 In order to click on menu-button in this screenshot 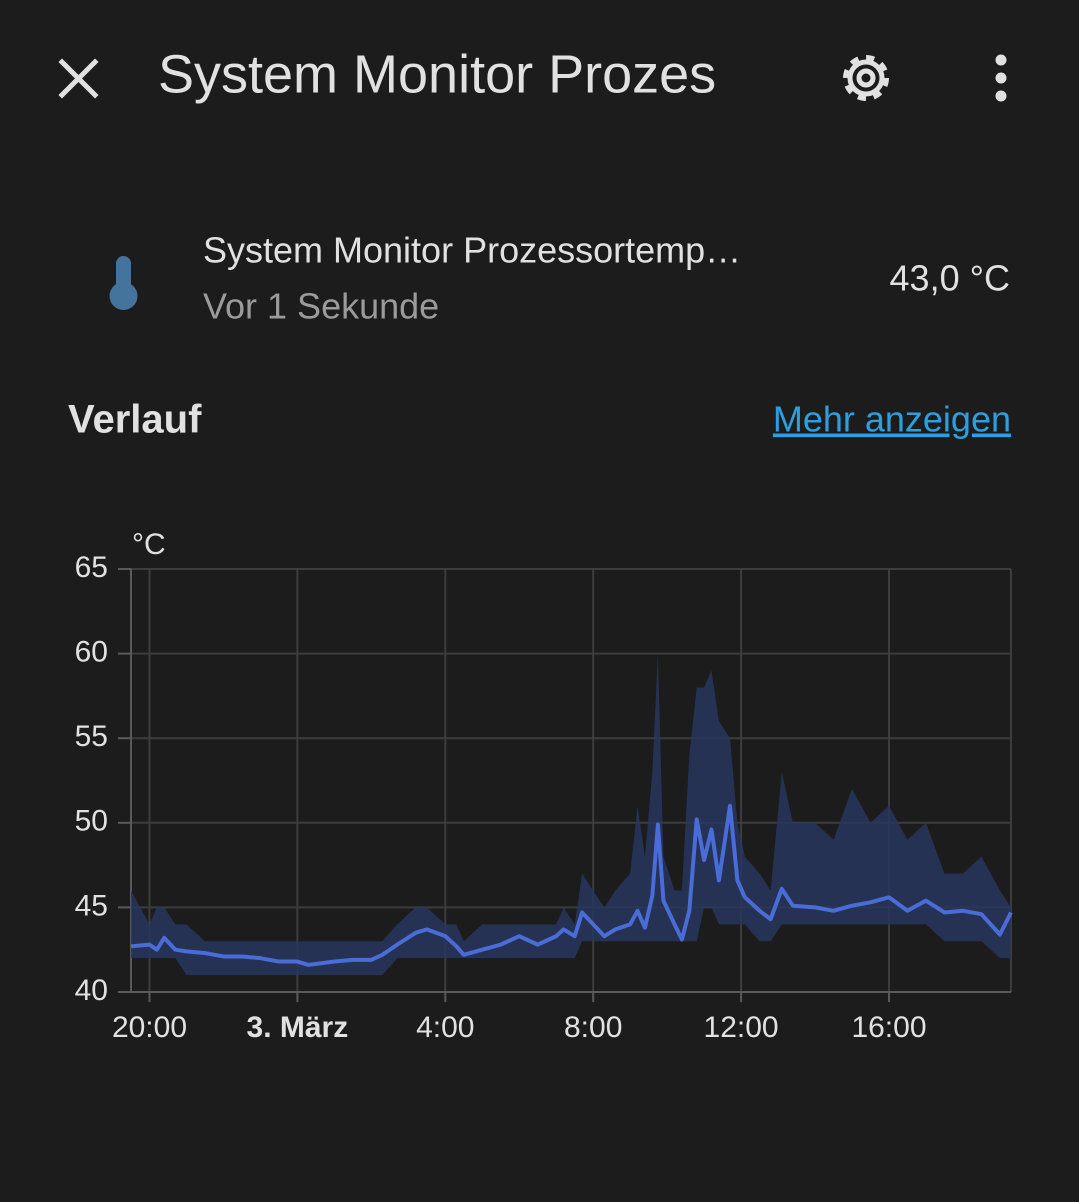, I will do `click(1001, 78)`.